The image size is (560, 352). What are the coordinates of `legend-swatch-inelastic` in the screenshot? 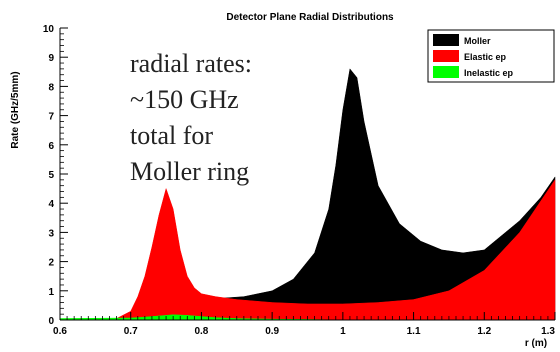 It's located at (446, 72).